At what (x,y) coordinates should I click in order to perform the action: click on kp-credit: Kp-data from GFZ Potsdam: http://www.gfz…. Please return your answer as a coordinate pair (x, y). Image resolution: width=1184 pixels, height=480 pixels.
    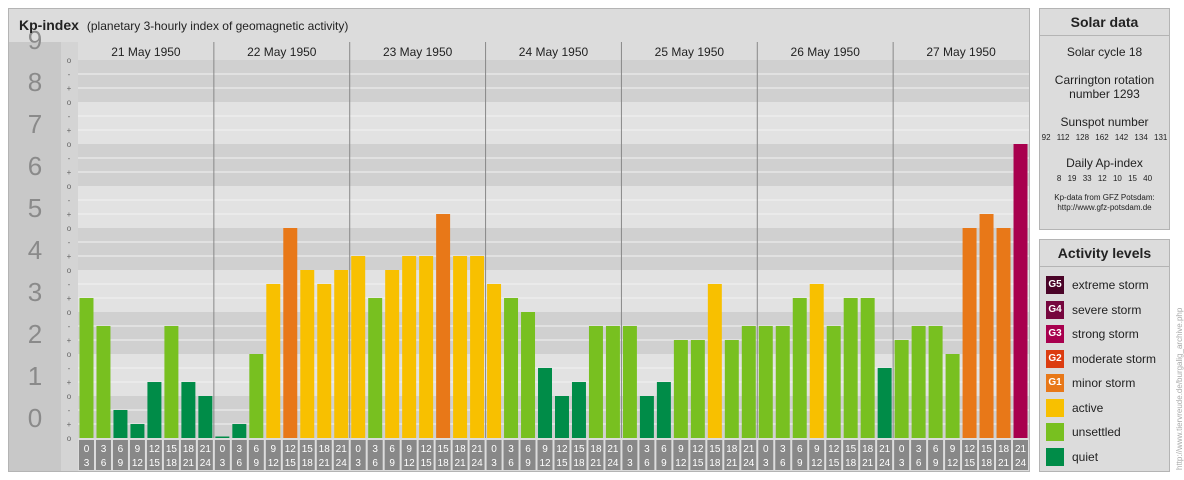
    Looking at the image, I should click on (1104, 203).